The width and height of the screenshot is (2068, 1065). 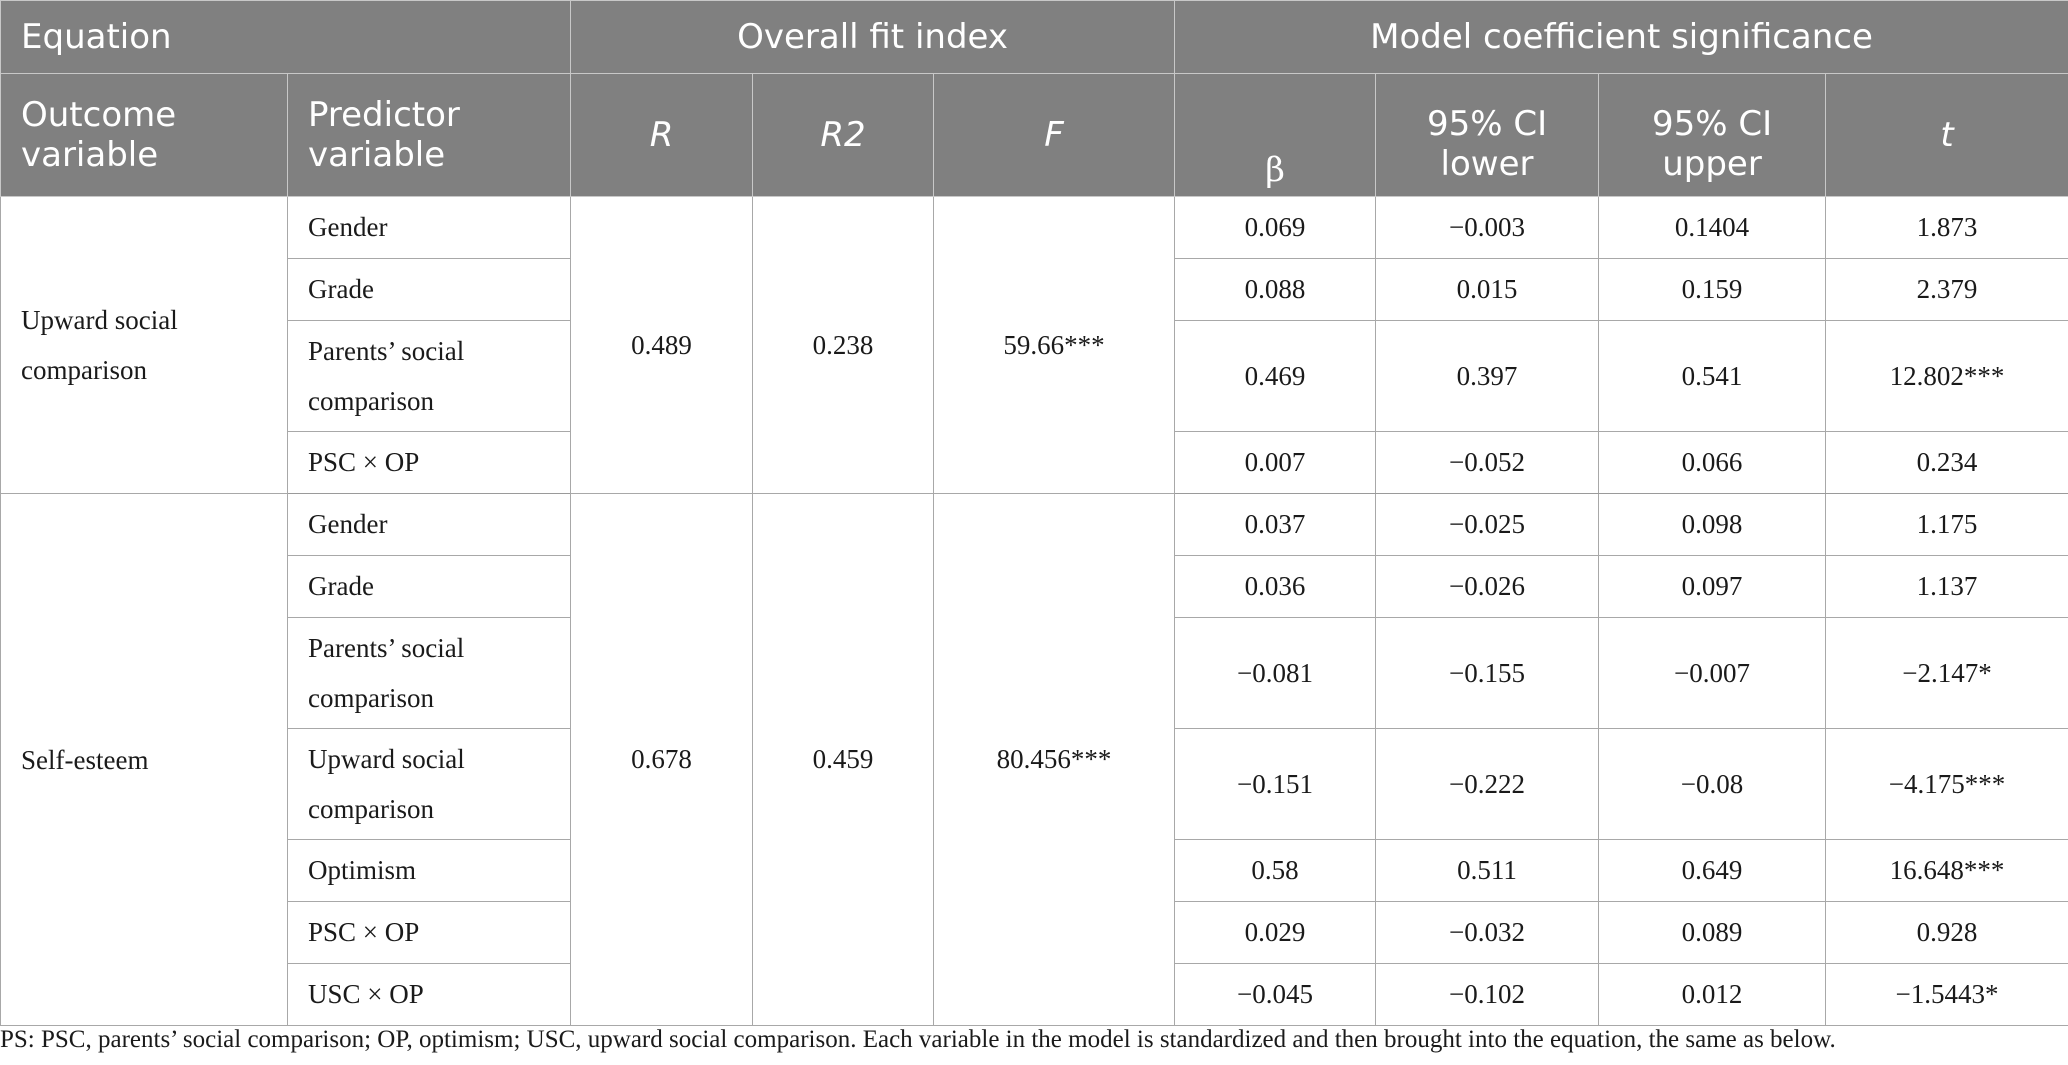 I want to click on beta-cell: −0.081, so click(x=1275, y=673).